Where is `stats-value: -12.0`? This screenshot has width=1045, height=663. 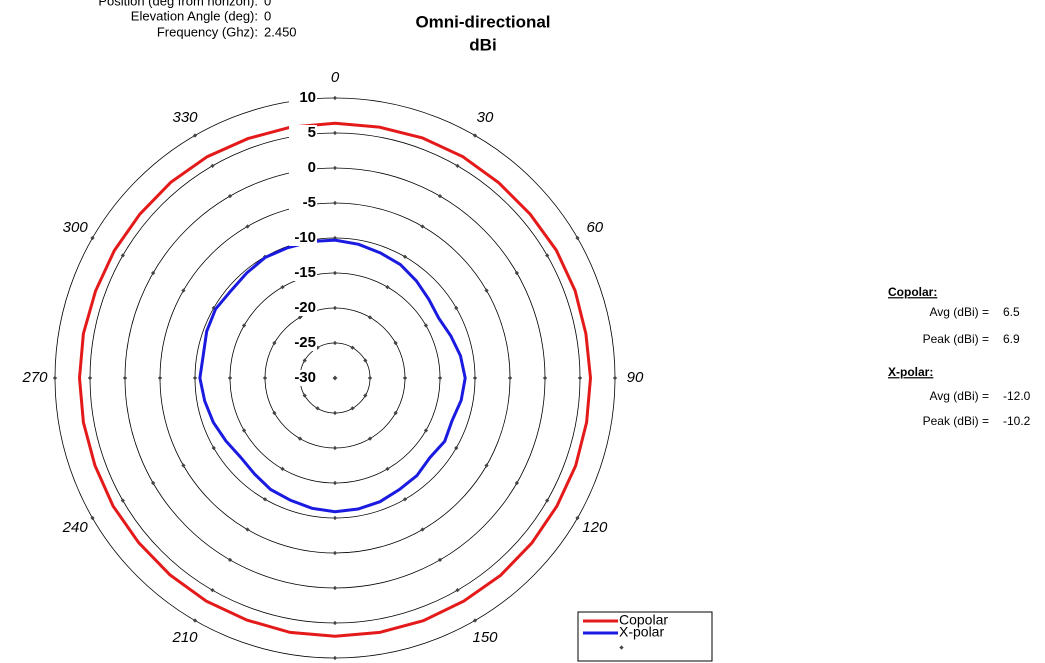
stats-value: -12.0 is located at coordinates (1017, 396).